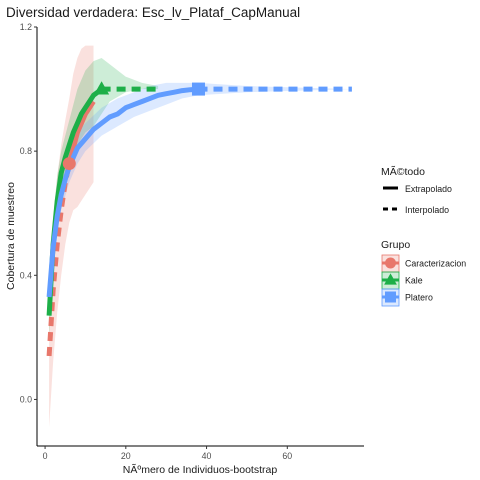 The image size is (480, 480). What do you see at coordinates (26, 275) in the screenshot?
I see `y-tick-label: 0.4` at bounding box center [26, 275].